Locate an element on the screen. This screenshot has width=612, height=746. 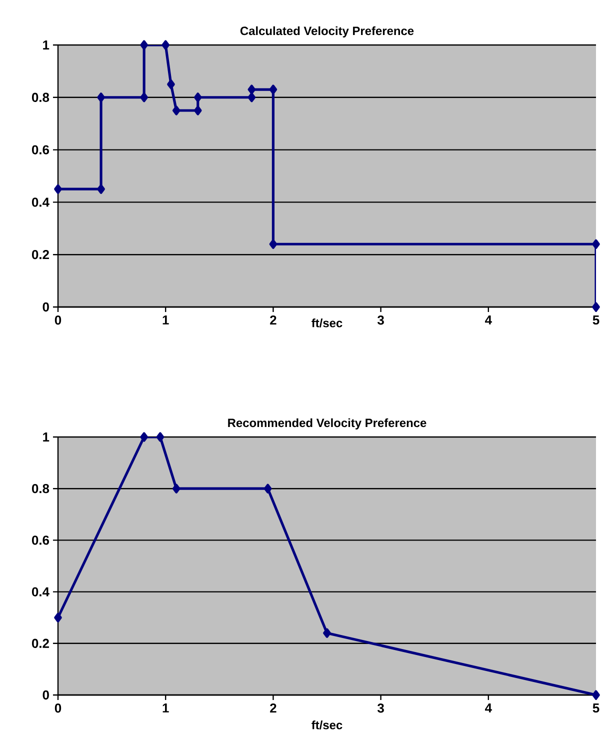
chart-title: Recommended Velocity Preference is located at coordinates (327, 424).